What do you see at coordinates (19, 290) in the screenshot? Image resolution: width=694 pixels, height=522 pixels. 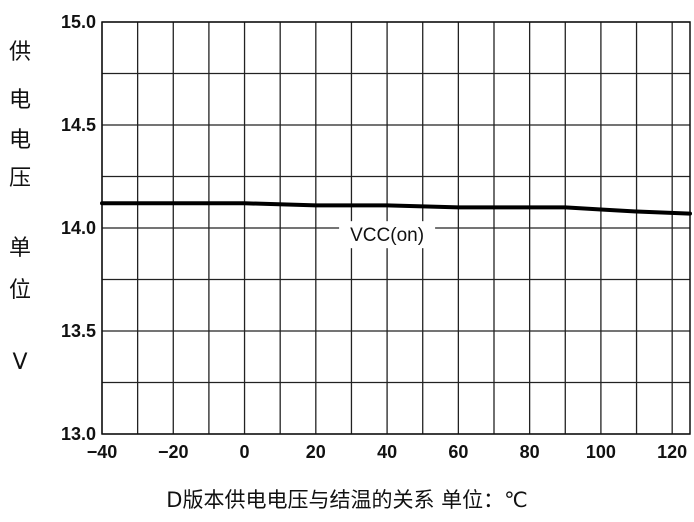 I see `y-axis-label-char: 位` at bounding box center [19, 290].